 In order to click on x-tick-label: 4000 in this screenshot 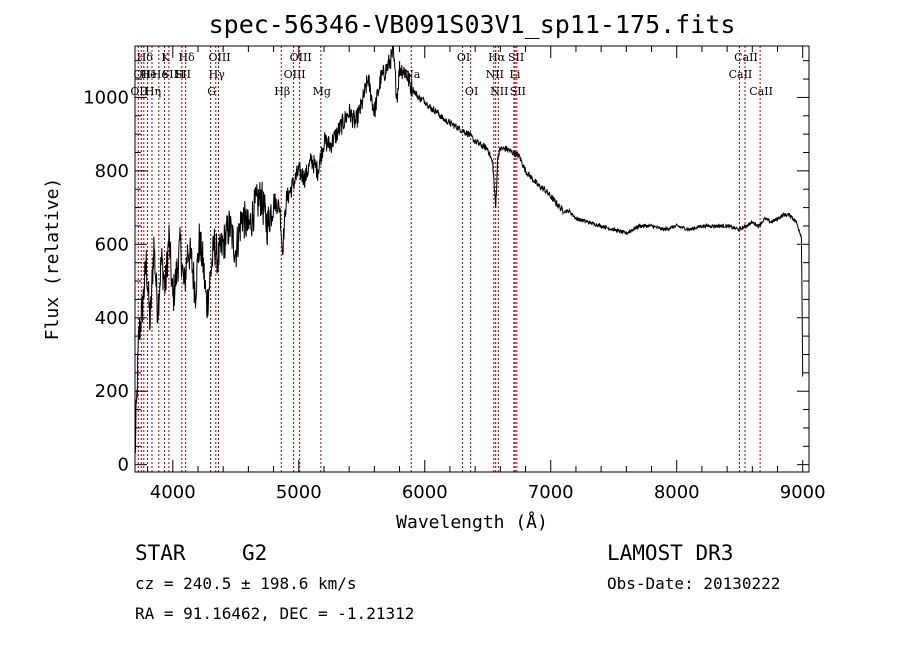, I will do `click(173, 492)`.